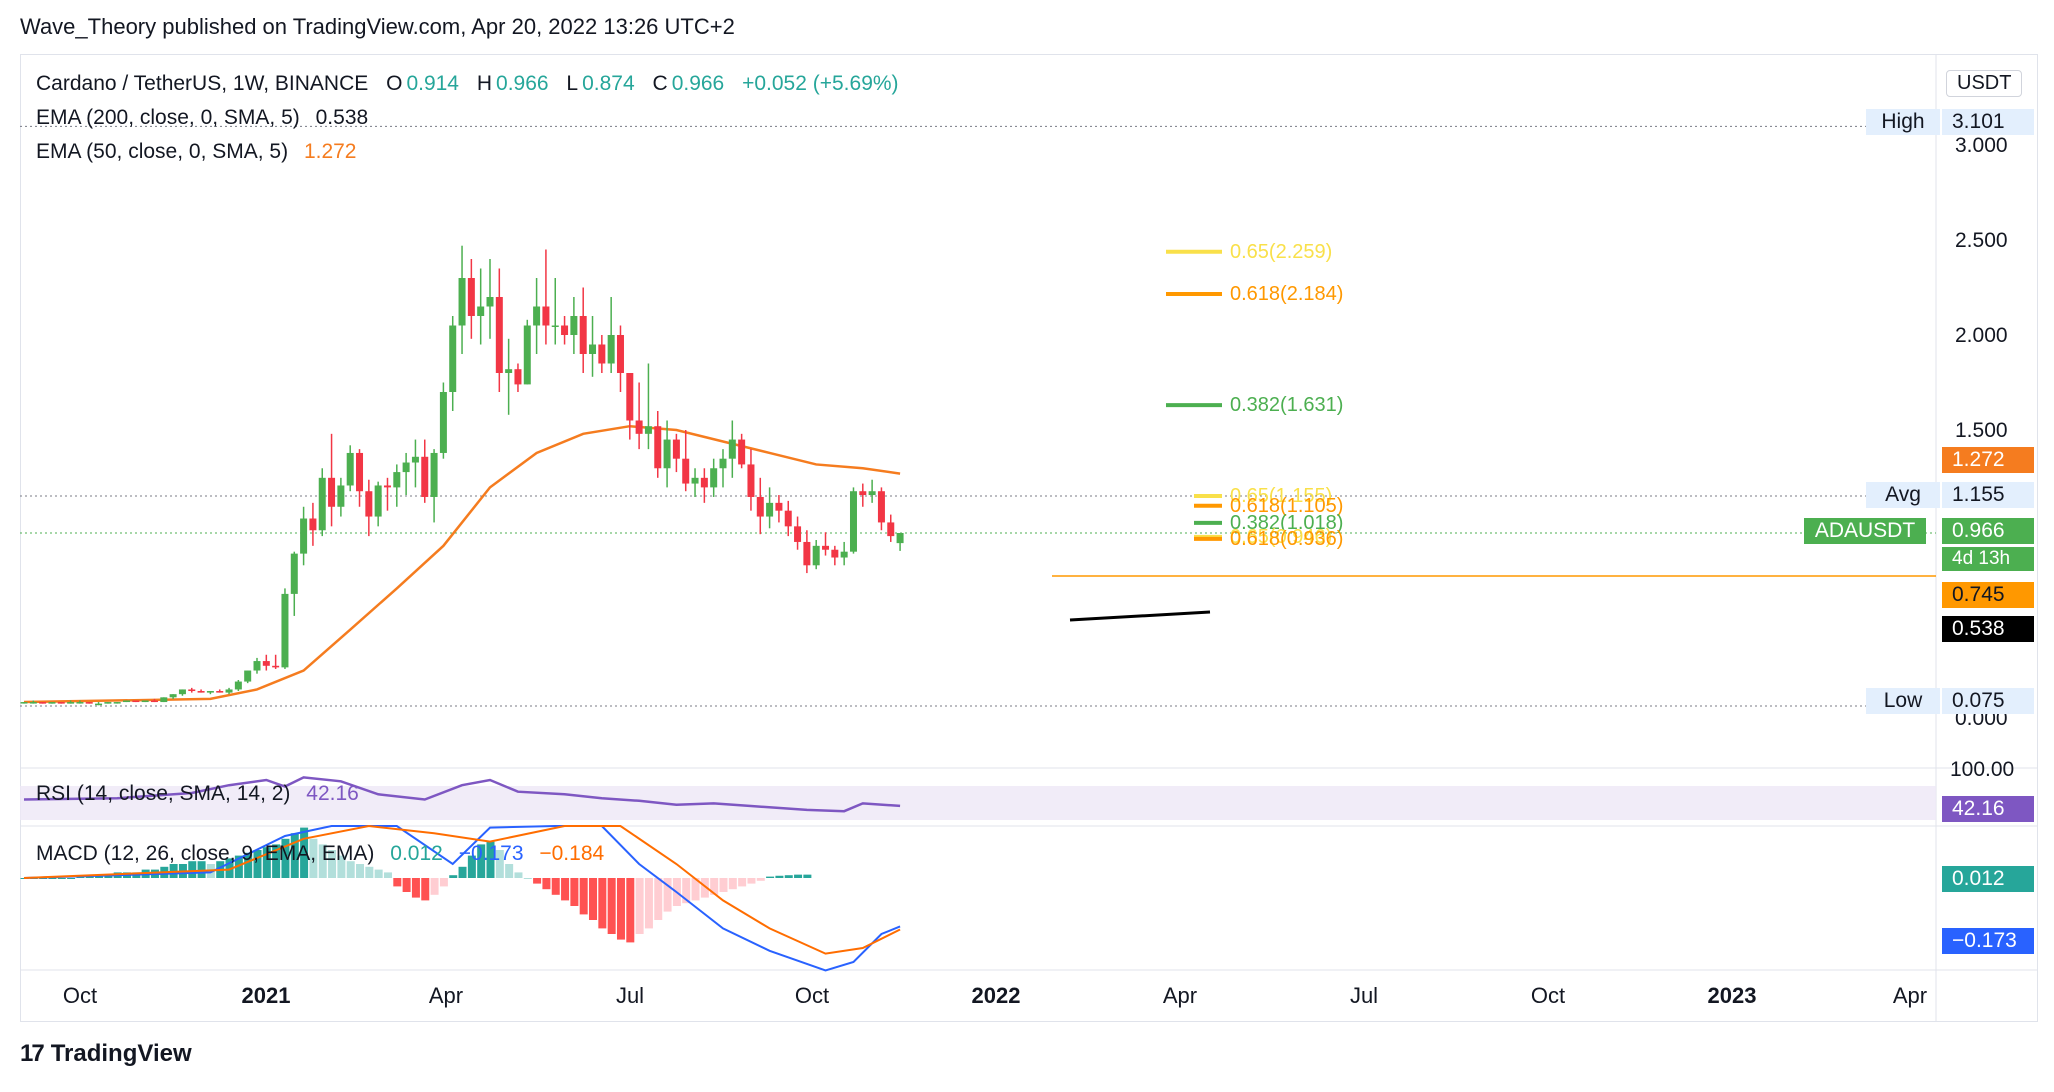 The width and height of the screenshot is (2054, 1092). Describe the element at coordinates (1981, 145) in the screenshot. I see `price-tick-label: 3.000` at that location.